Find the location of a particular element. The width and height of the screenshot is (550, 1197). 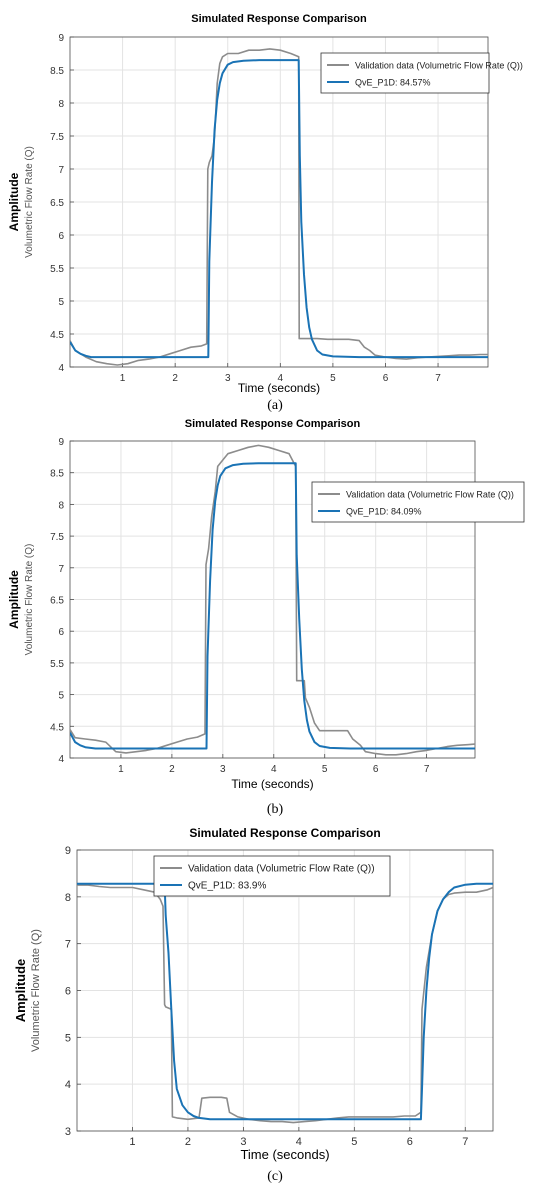

figure-caption-b: (b) is located at coordinates (275, 809).